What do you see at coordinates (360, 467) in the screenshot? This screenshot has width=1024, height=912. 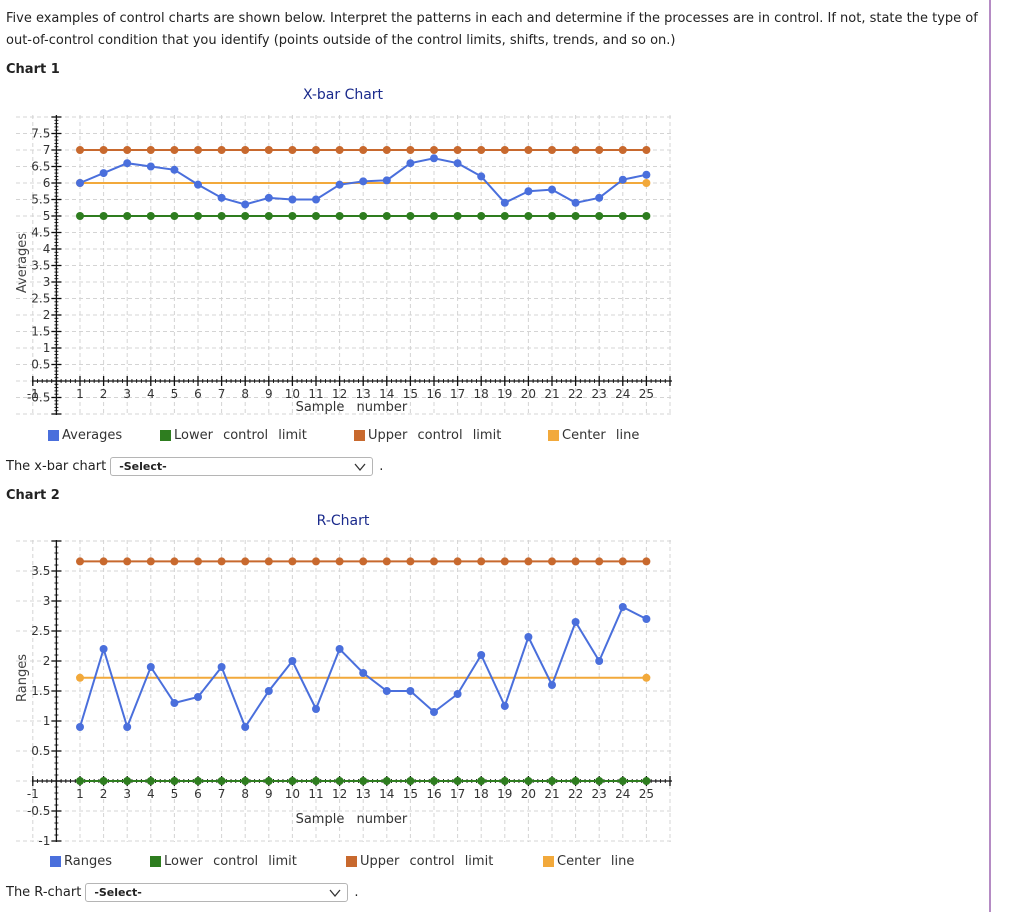 I see `chevron-down-icon` at bounding box center [360, 467].